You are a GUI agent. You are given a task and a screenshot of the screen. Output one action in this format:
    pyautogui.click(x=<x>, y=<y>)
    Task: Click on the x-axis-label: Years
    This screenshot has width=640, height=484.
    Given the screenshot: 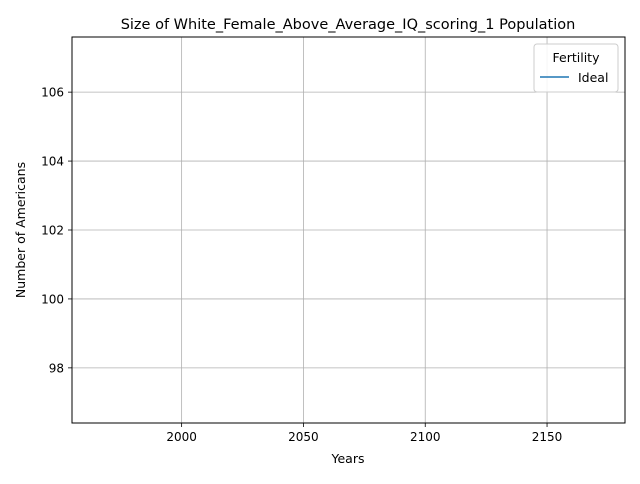 What is the action you would take?
    pyautogui.click(x=348, y=458)
    